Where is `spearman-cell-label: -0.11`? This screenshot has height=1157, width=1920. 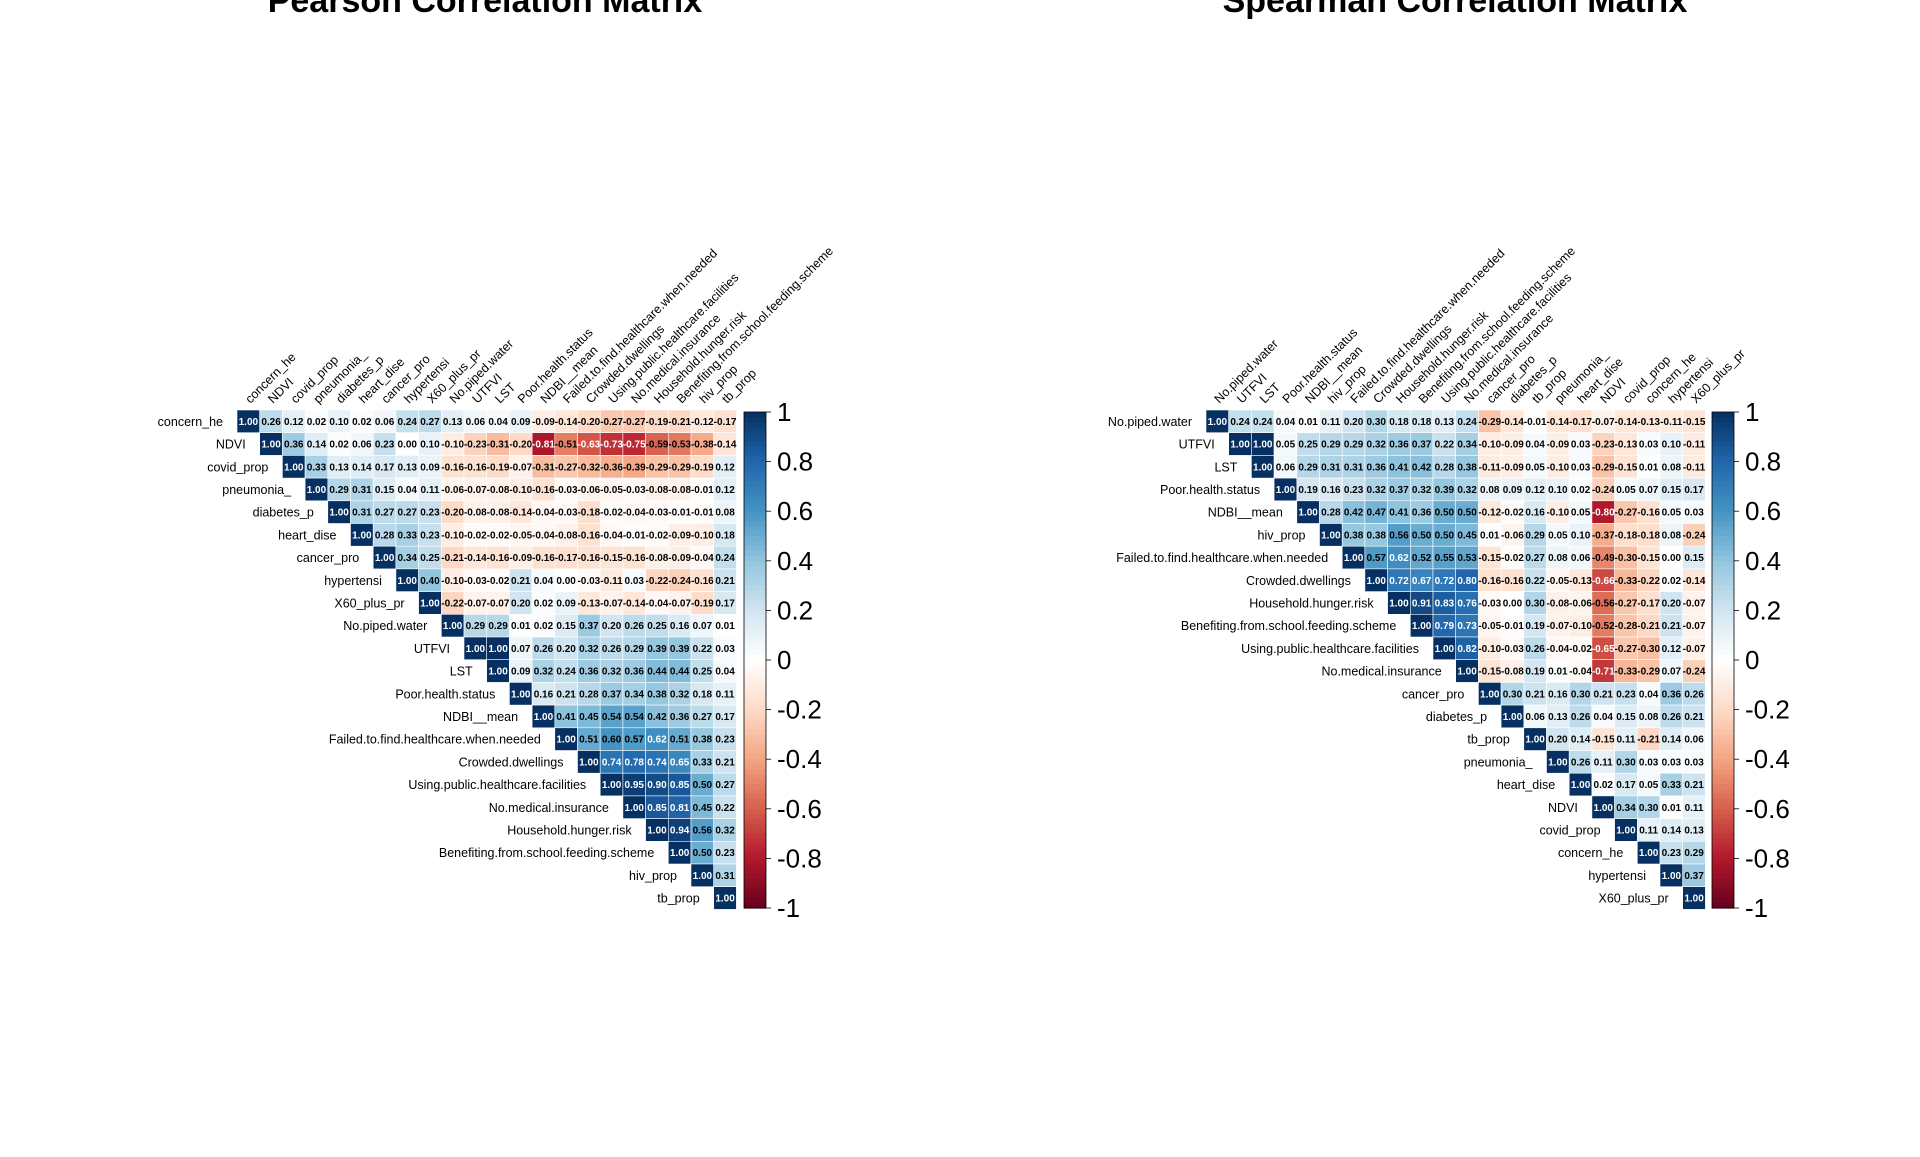
spearman-cell-label: -0.11 is located at coordinates (1694, 467).